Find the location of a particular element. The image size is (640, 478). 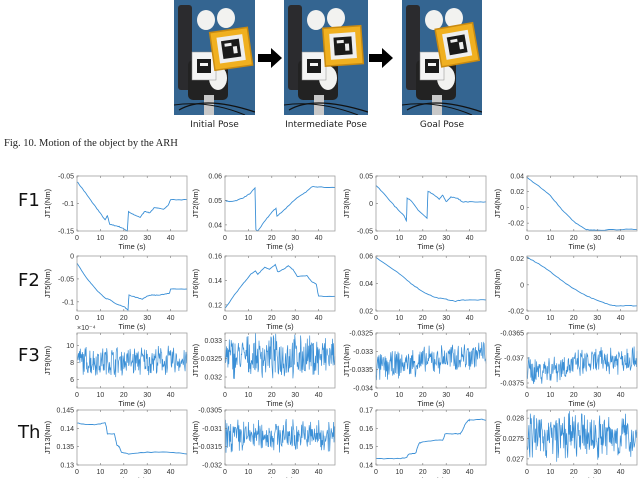

svg-text: -0.033 is located at coordinates (363, 352).